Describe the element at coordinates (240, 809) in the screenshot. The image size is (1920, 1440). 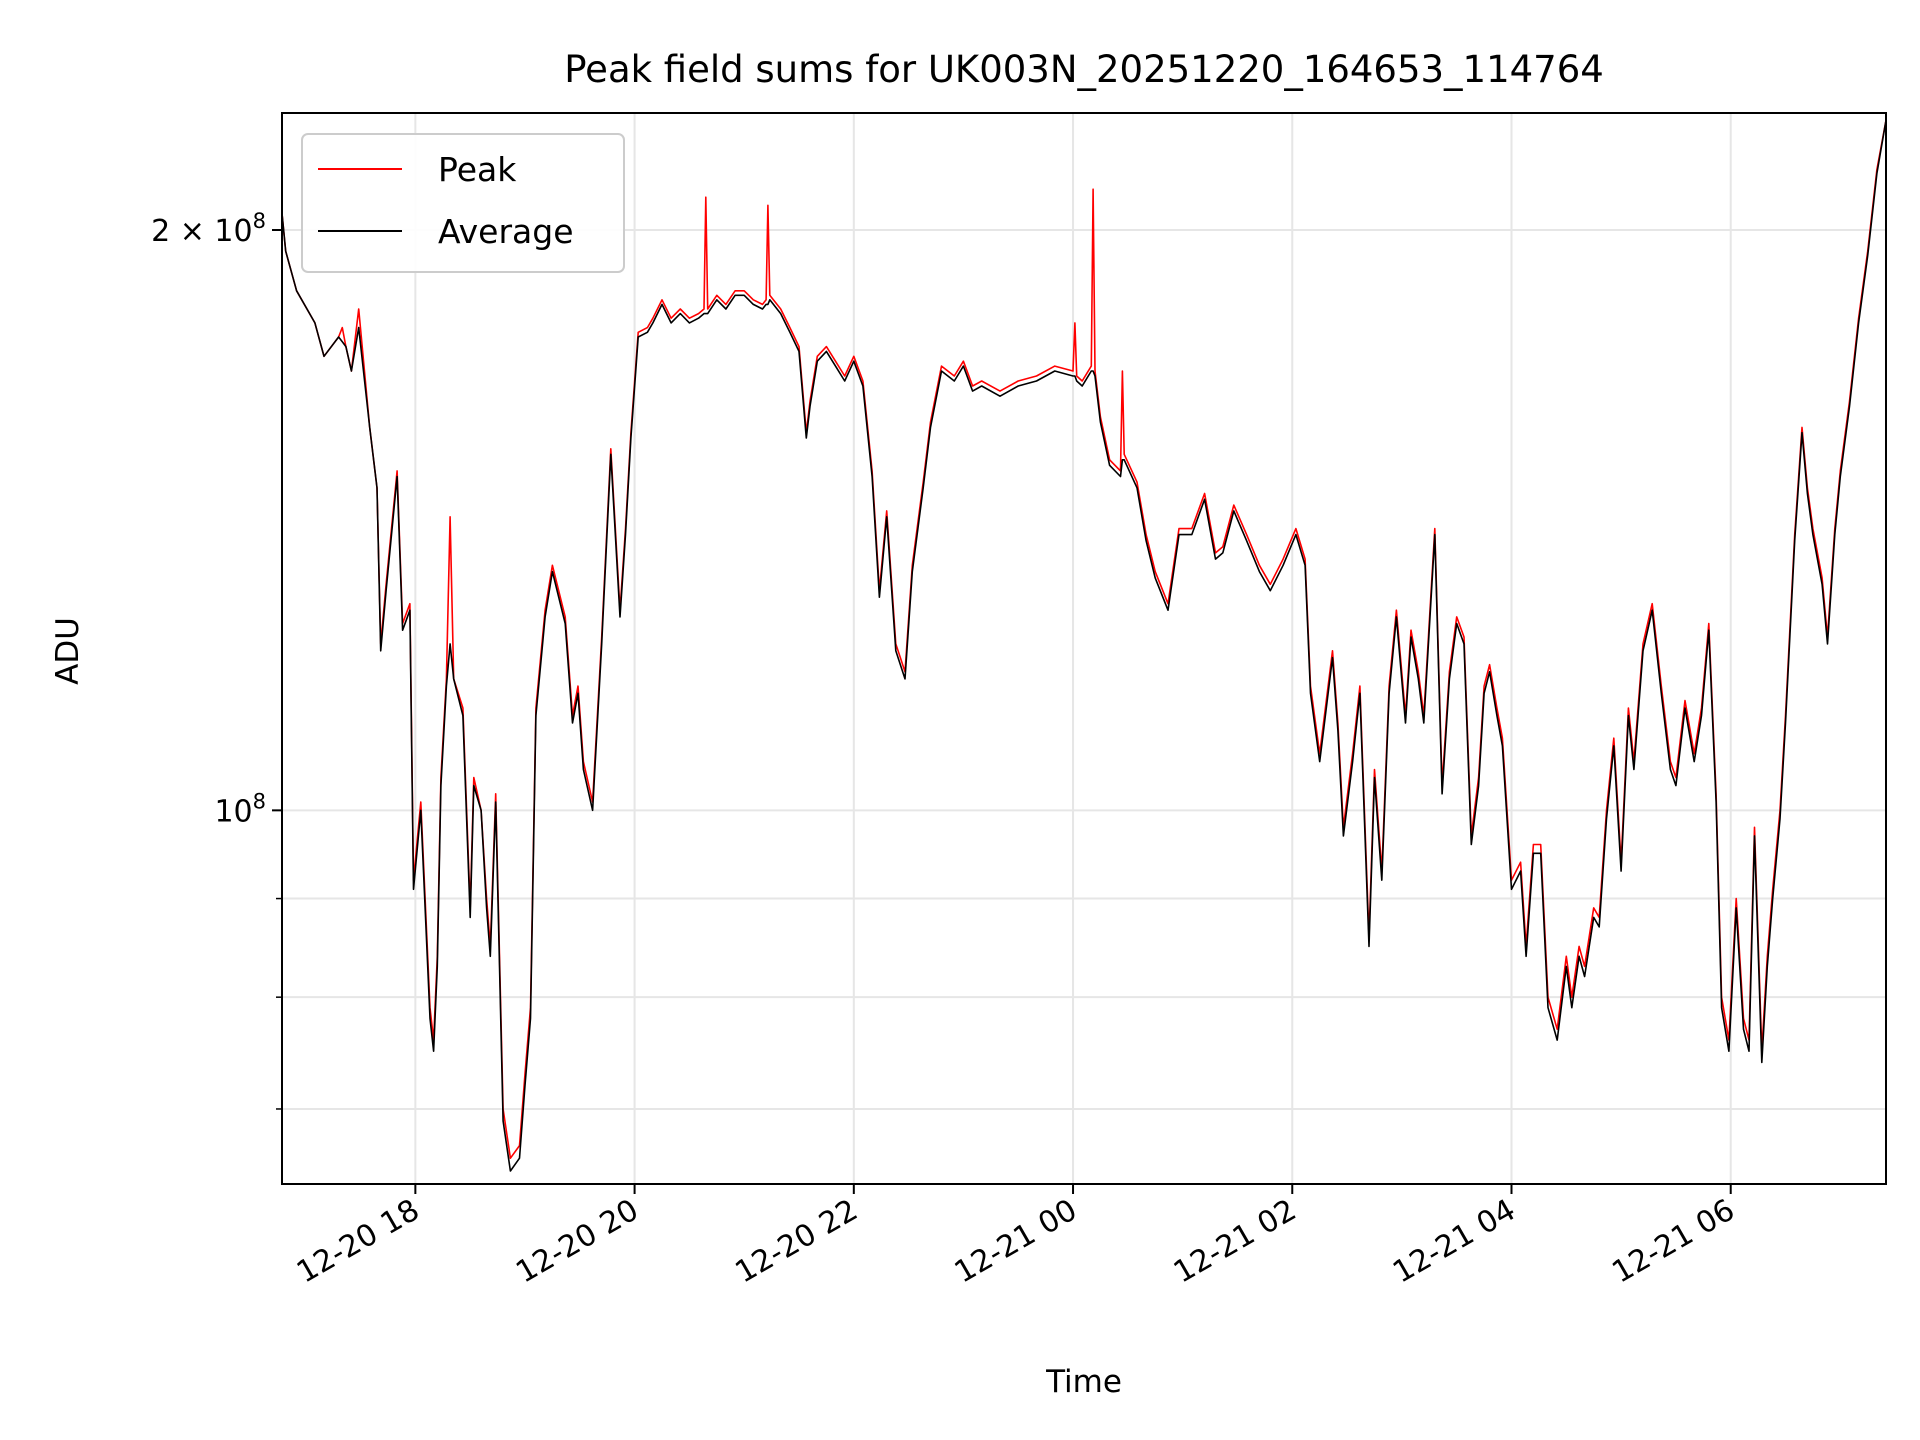
I see `y-tick-label: 108` at that location.